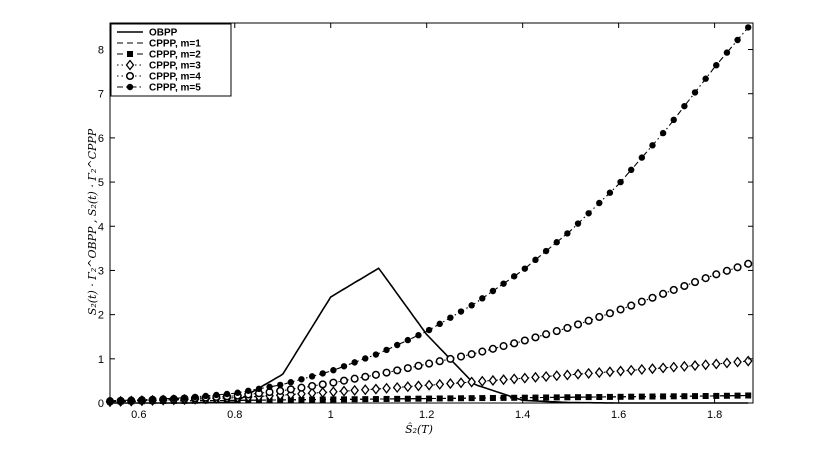  I want to click on legend-entry: OBPP, so click(147, 33).